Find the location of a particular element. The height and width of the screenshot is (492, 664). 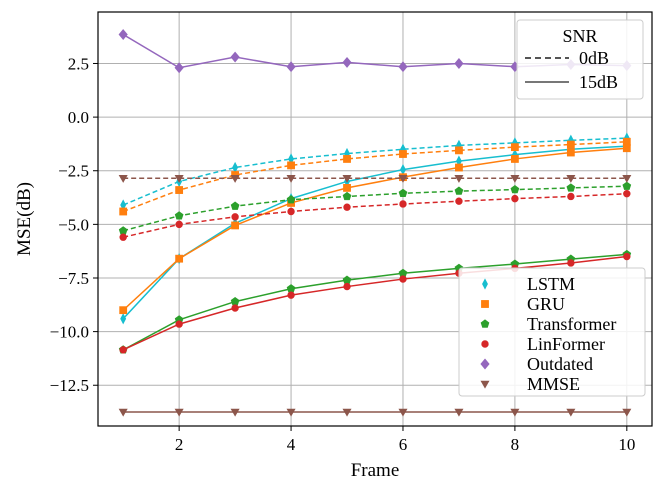

legend-marker-outdated is located at coordinates (485, 364).